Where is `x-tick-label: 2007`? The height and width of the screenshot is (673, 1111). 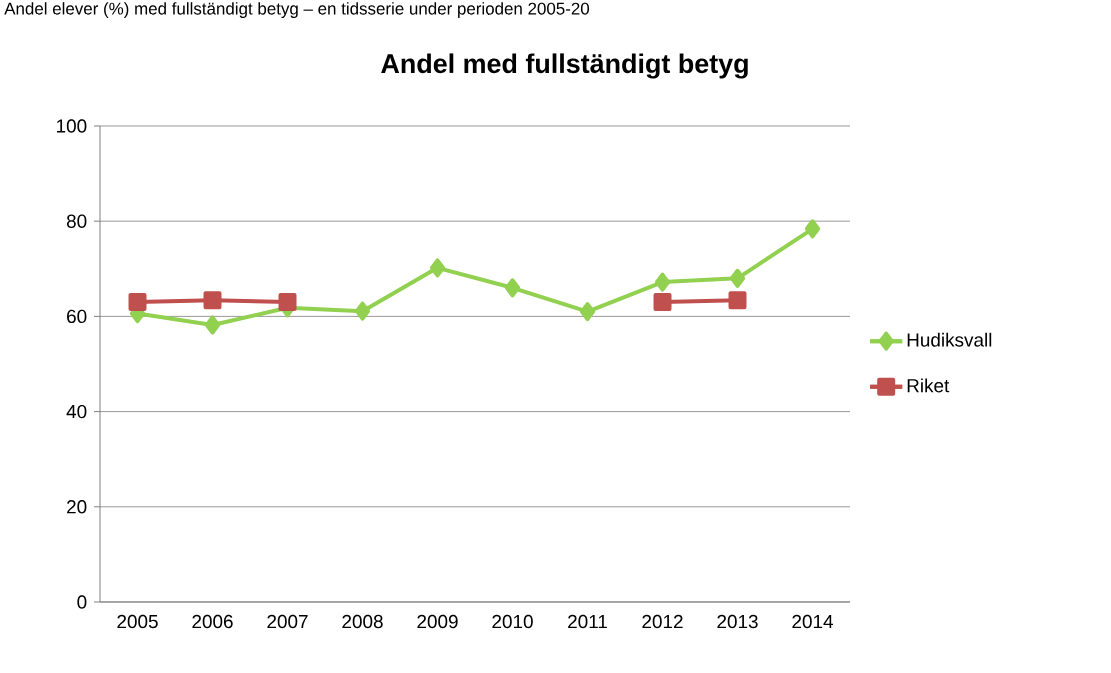
x-tick-label: 2007 is located at coordinates (287, 621).